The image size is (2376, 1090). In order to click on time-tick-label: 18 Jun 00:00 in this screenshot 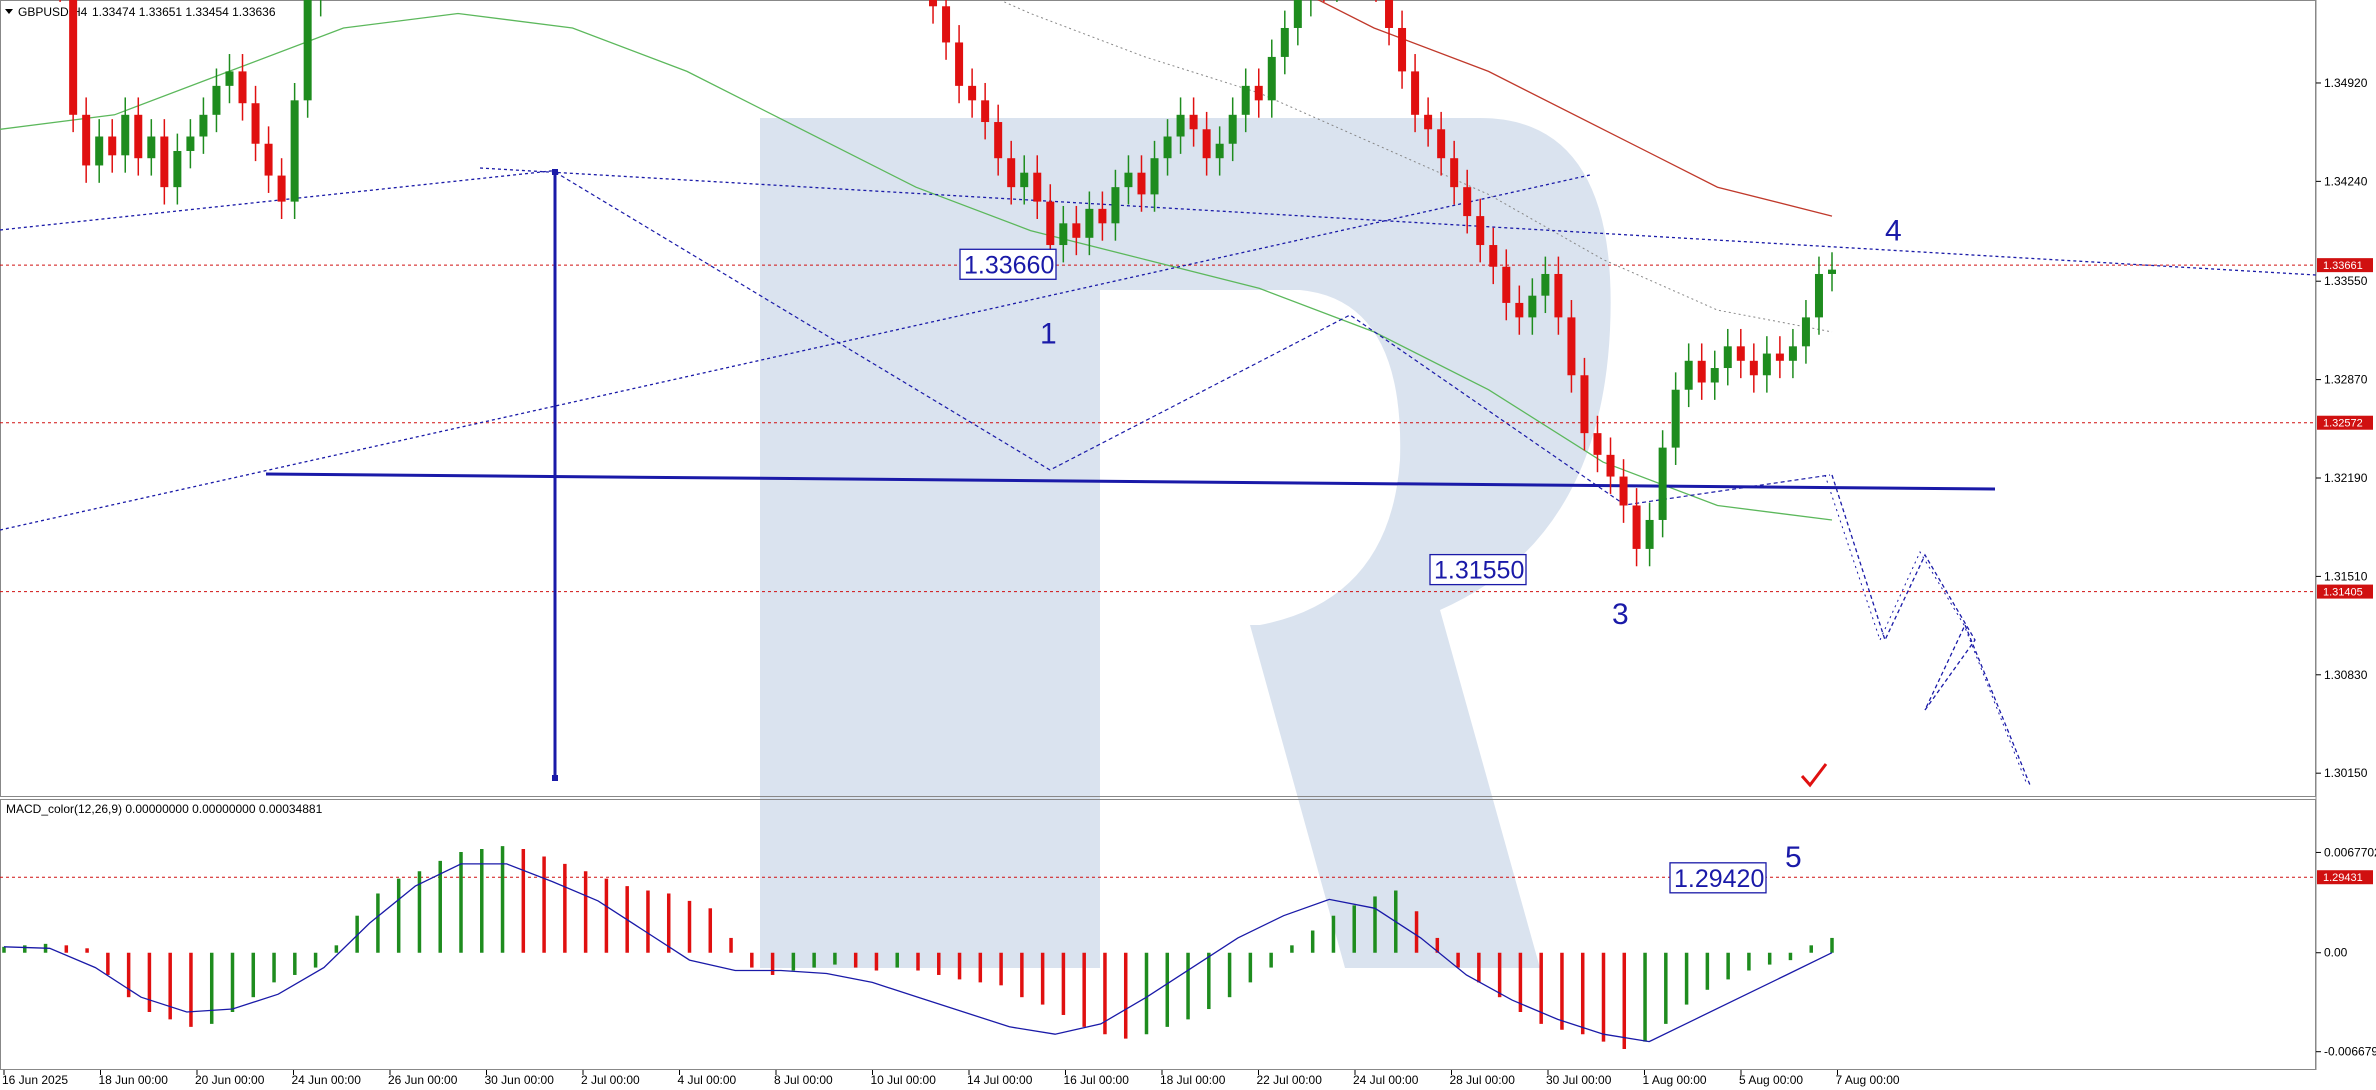, I will do `click(134, 1080)`.